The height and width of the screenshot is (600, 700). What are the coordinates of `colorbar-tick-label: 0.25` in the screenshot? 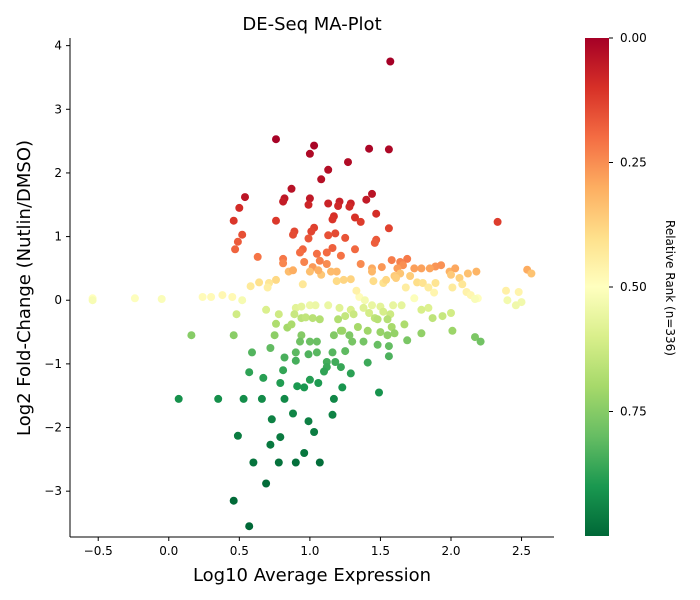 It's located at (633, 163).